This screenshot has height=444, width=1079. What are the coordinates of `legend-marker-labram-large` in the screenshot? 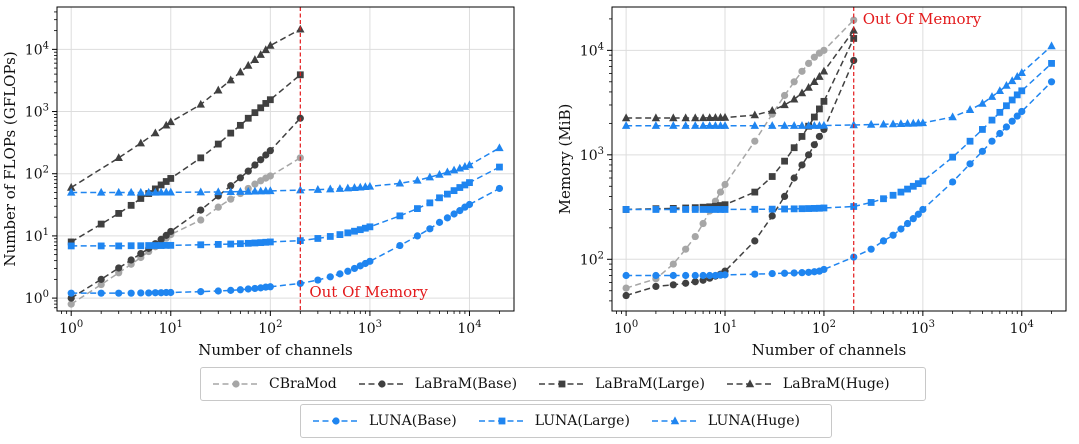 It's located at (562, 384).